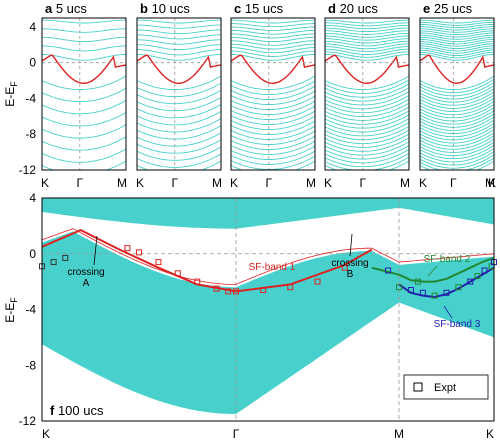 Image resolution: width=500 pixels, height=445 pixels. What do you see at coordinates (86, 283) in the screenshot?
I see `annotation-crossing-a-line: A` at bounding box center [86, 283].